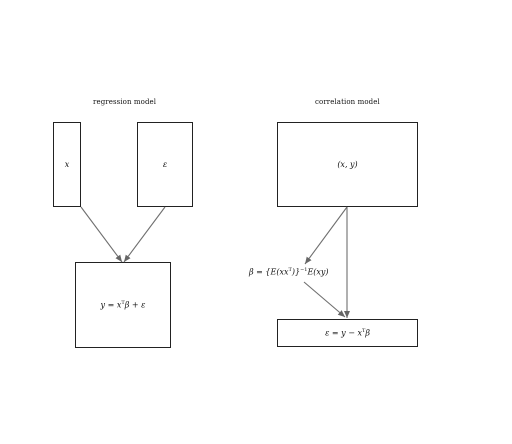 This screenshot has height=444, width=512. What do you see at coordinates (326, 235) in the screenshot?
I see `arrow-xy-to-estimator` at bounding box center [326, 235].